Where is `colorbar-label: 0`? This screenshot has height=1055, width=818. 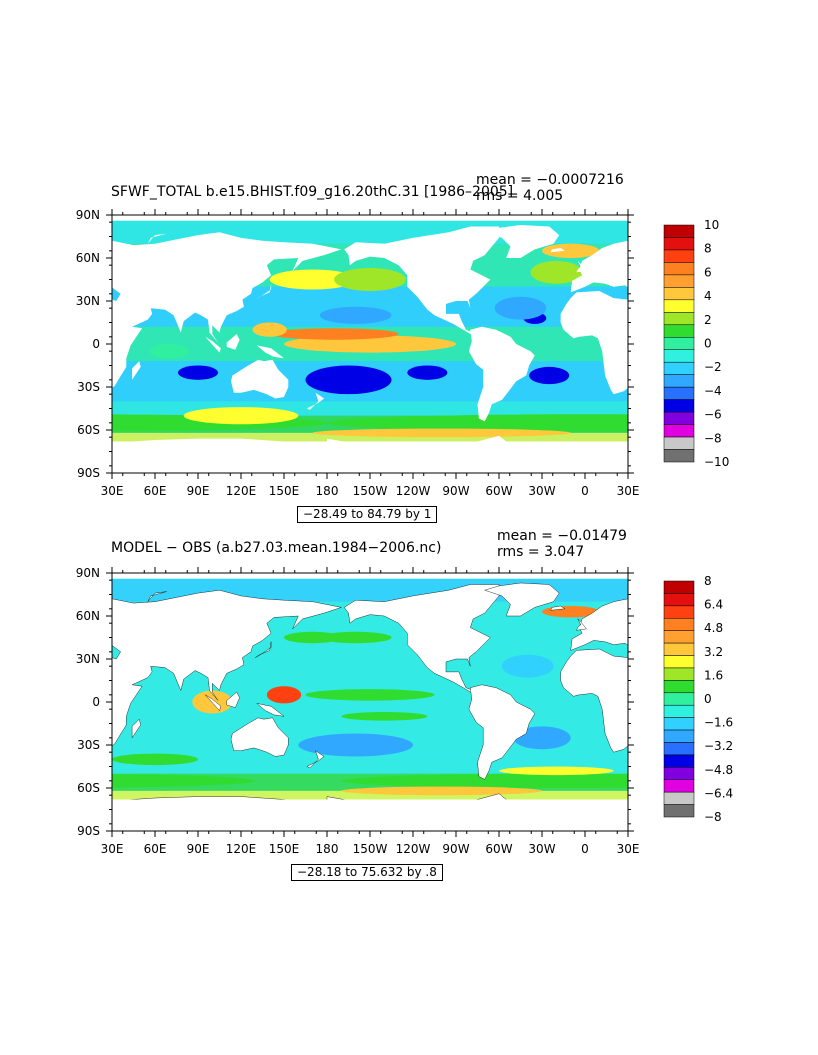
colorbar-label: 0 is located at coordinates (708, 344).